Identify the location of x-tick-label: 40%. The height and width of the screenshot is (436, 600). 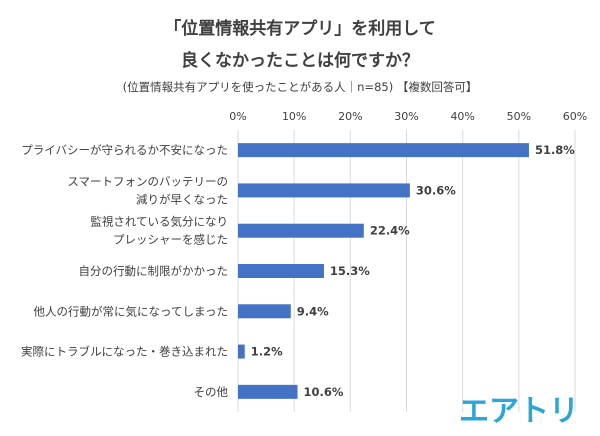
(462, 116).